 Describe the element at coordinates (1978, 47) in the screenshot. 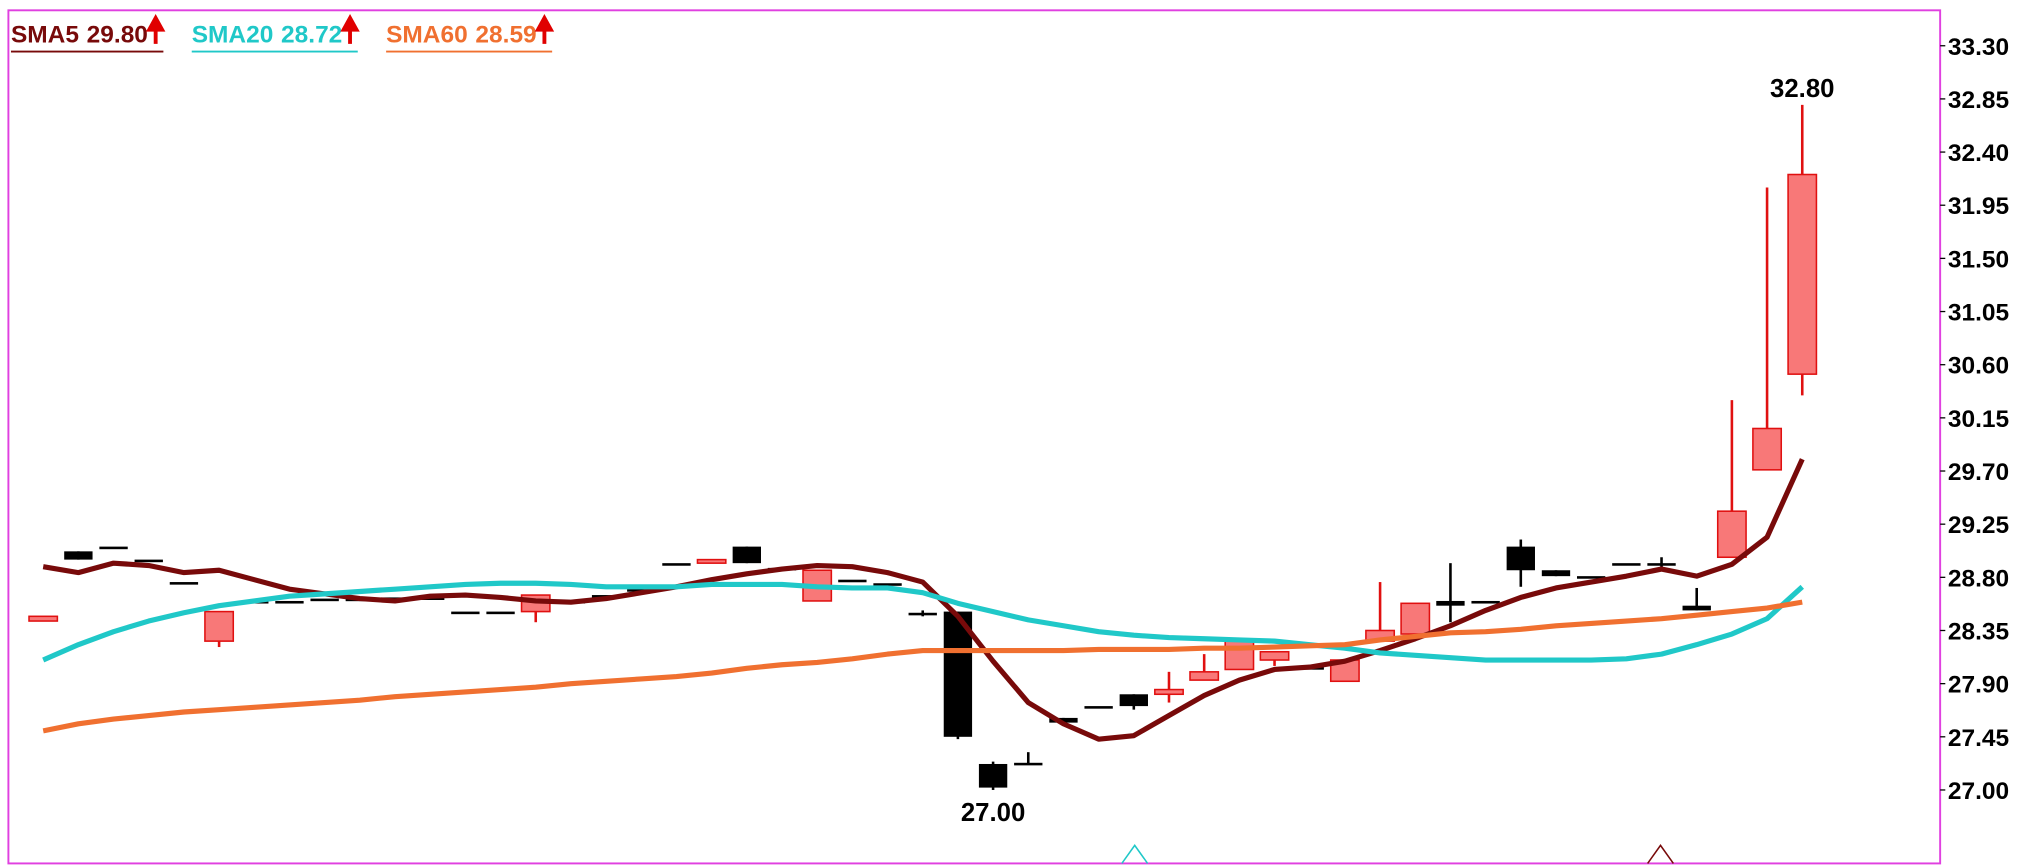

I see `y-tick-label: 33.30` at that location.